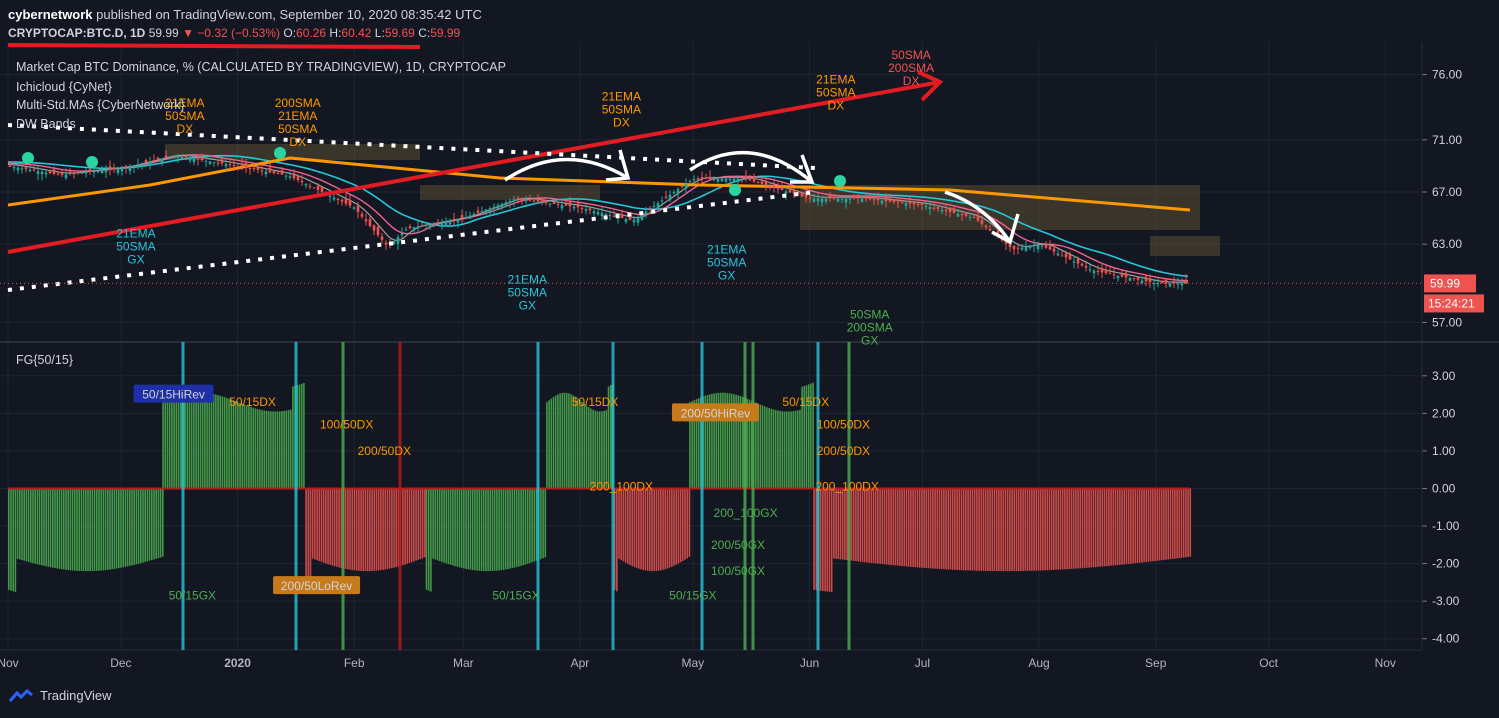 The height and width of the screenshot is (718, 1499). What do you see at coordinates (64, 87) in the screenshot?
I see `legend-ichicloud: Ichicloud {CyNet}` at bounding box center [64, 87].